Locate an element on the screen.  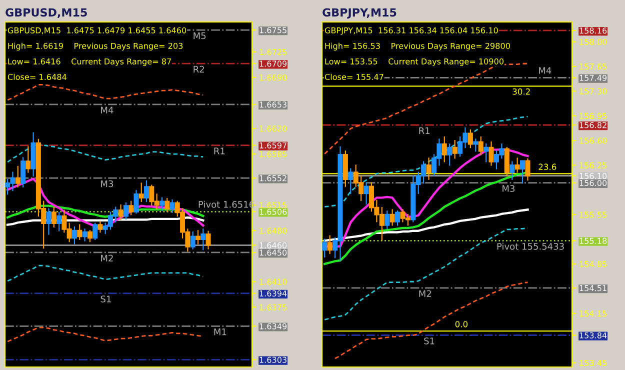
y-tick-label: 156.82 is located at coordinates (593, 125).